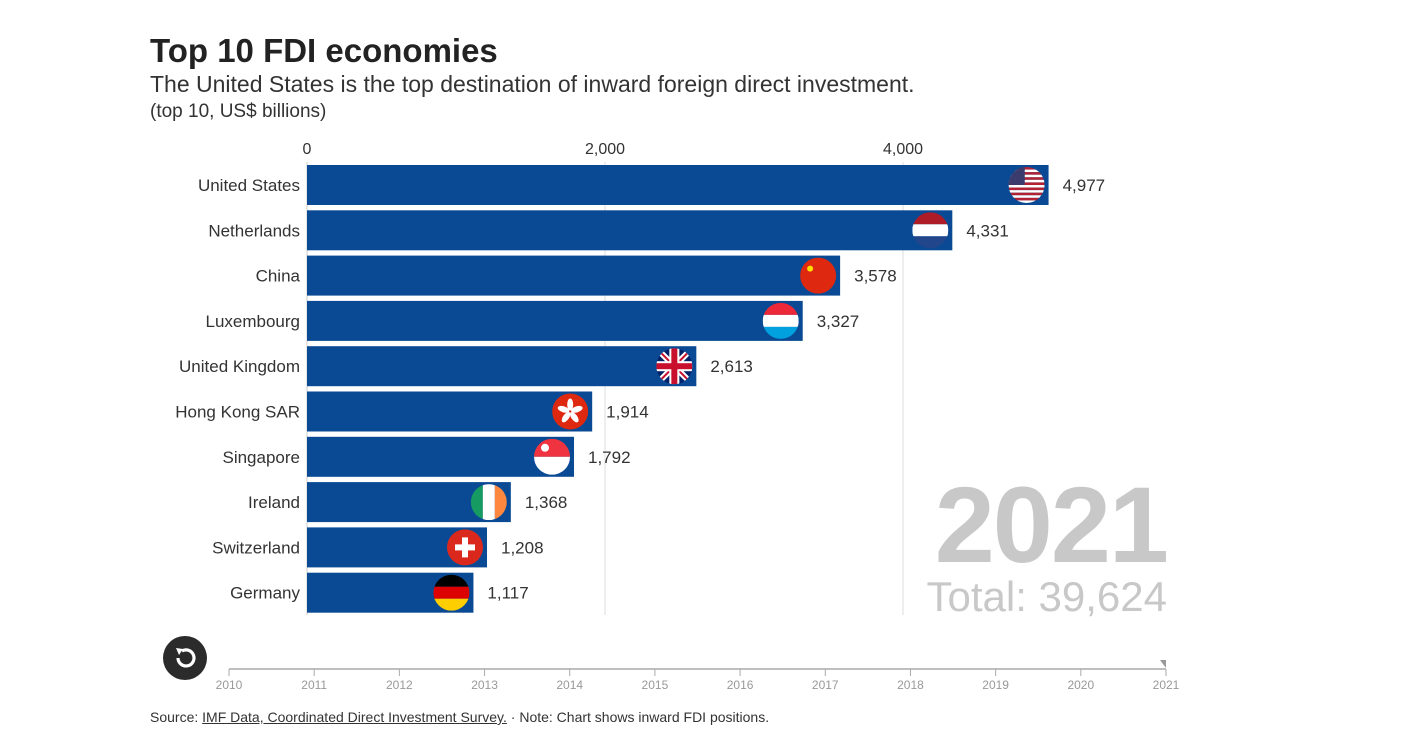  What do you see at coordinates (546, 502) in the screenshot?
I see `value-label: 1,368` at bounding box center [546, 502].